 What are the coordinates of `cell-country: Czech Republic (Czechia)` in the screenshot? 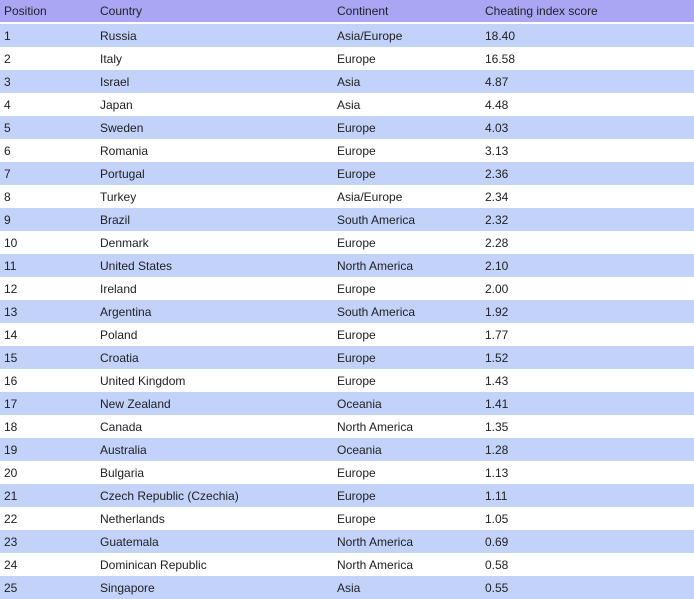 It's located at (214, 495).